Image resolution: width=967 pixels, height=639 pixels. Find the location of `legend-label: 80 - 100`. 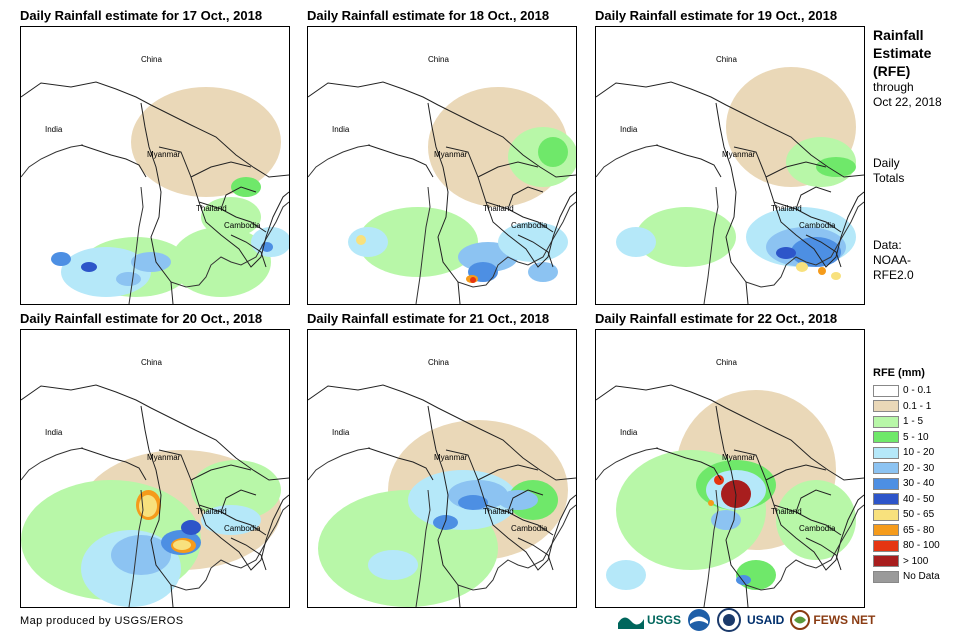

legend-label: 80 - 100 is located at coordinates (921, 546).